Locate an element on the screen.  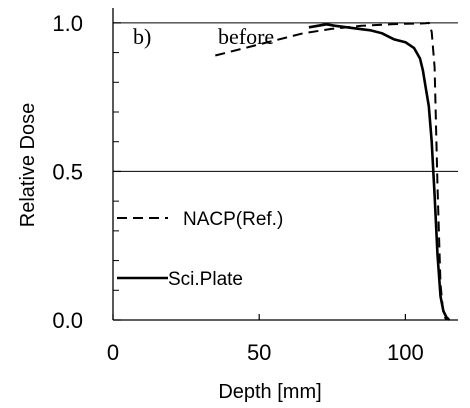
x-tick-label-1: 50 is located at coordinates (259, 352).